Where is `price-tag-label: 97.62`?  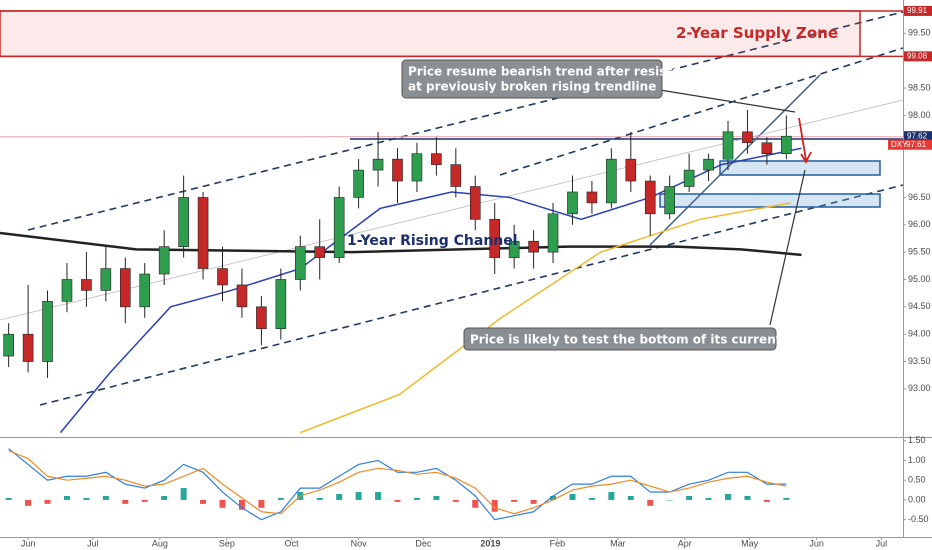
price-tag-label: 97.62 is located at coordinates (917, 135).